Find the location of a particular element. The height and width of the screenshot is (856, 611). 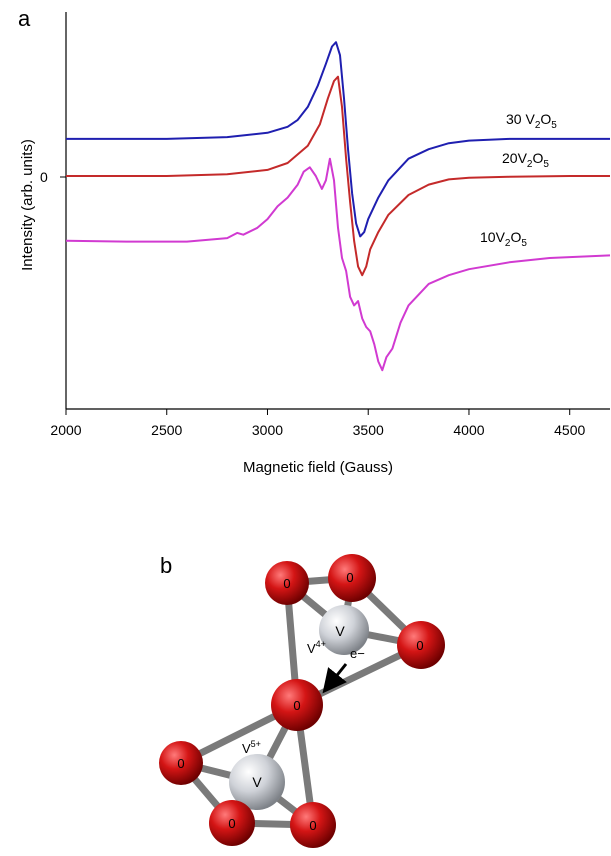

x-tick-label: 3500 is located at coordinates (368, 430).